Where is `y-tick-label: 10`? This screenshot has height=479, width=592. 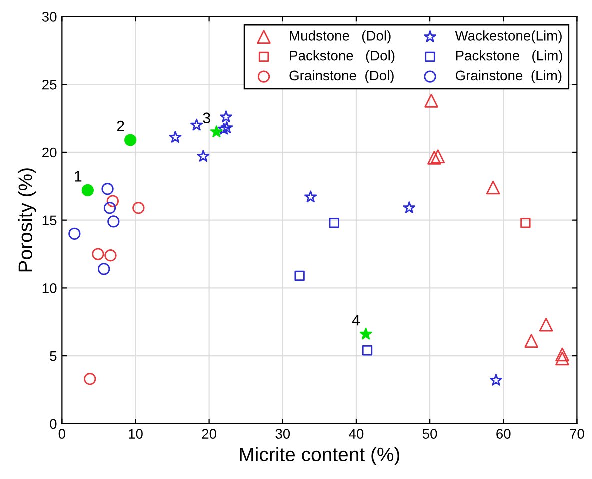
y-tick-label: 10 is located at coordinates (49, 289).